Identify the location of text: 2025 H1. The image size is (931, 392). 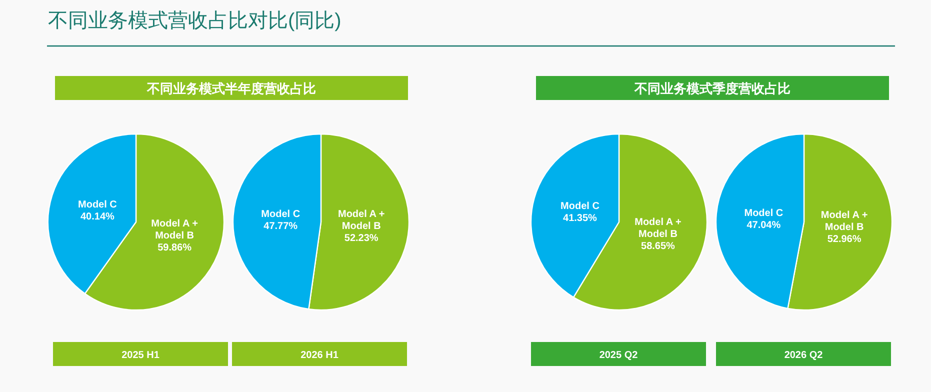
(141, 355).